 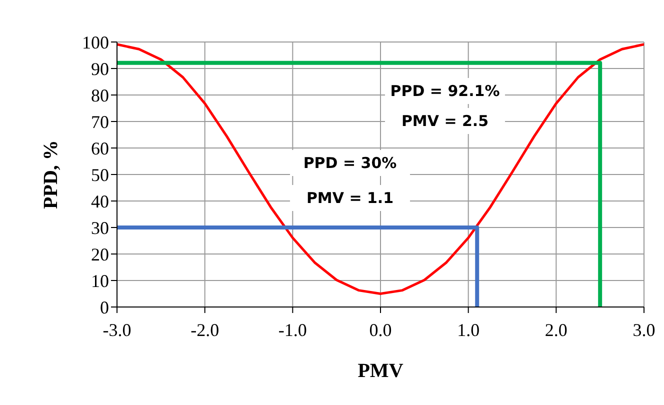 I want to click on annotation: PPD = 92.1%, so click(x=445, y=91).